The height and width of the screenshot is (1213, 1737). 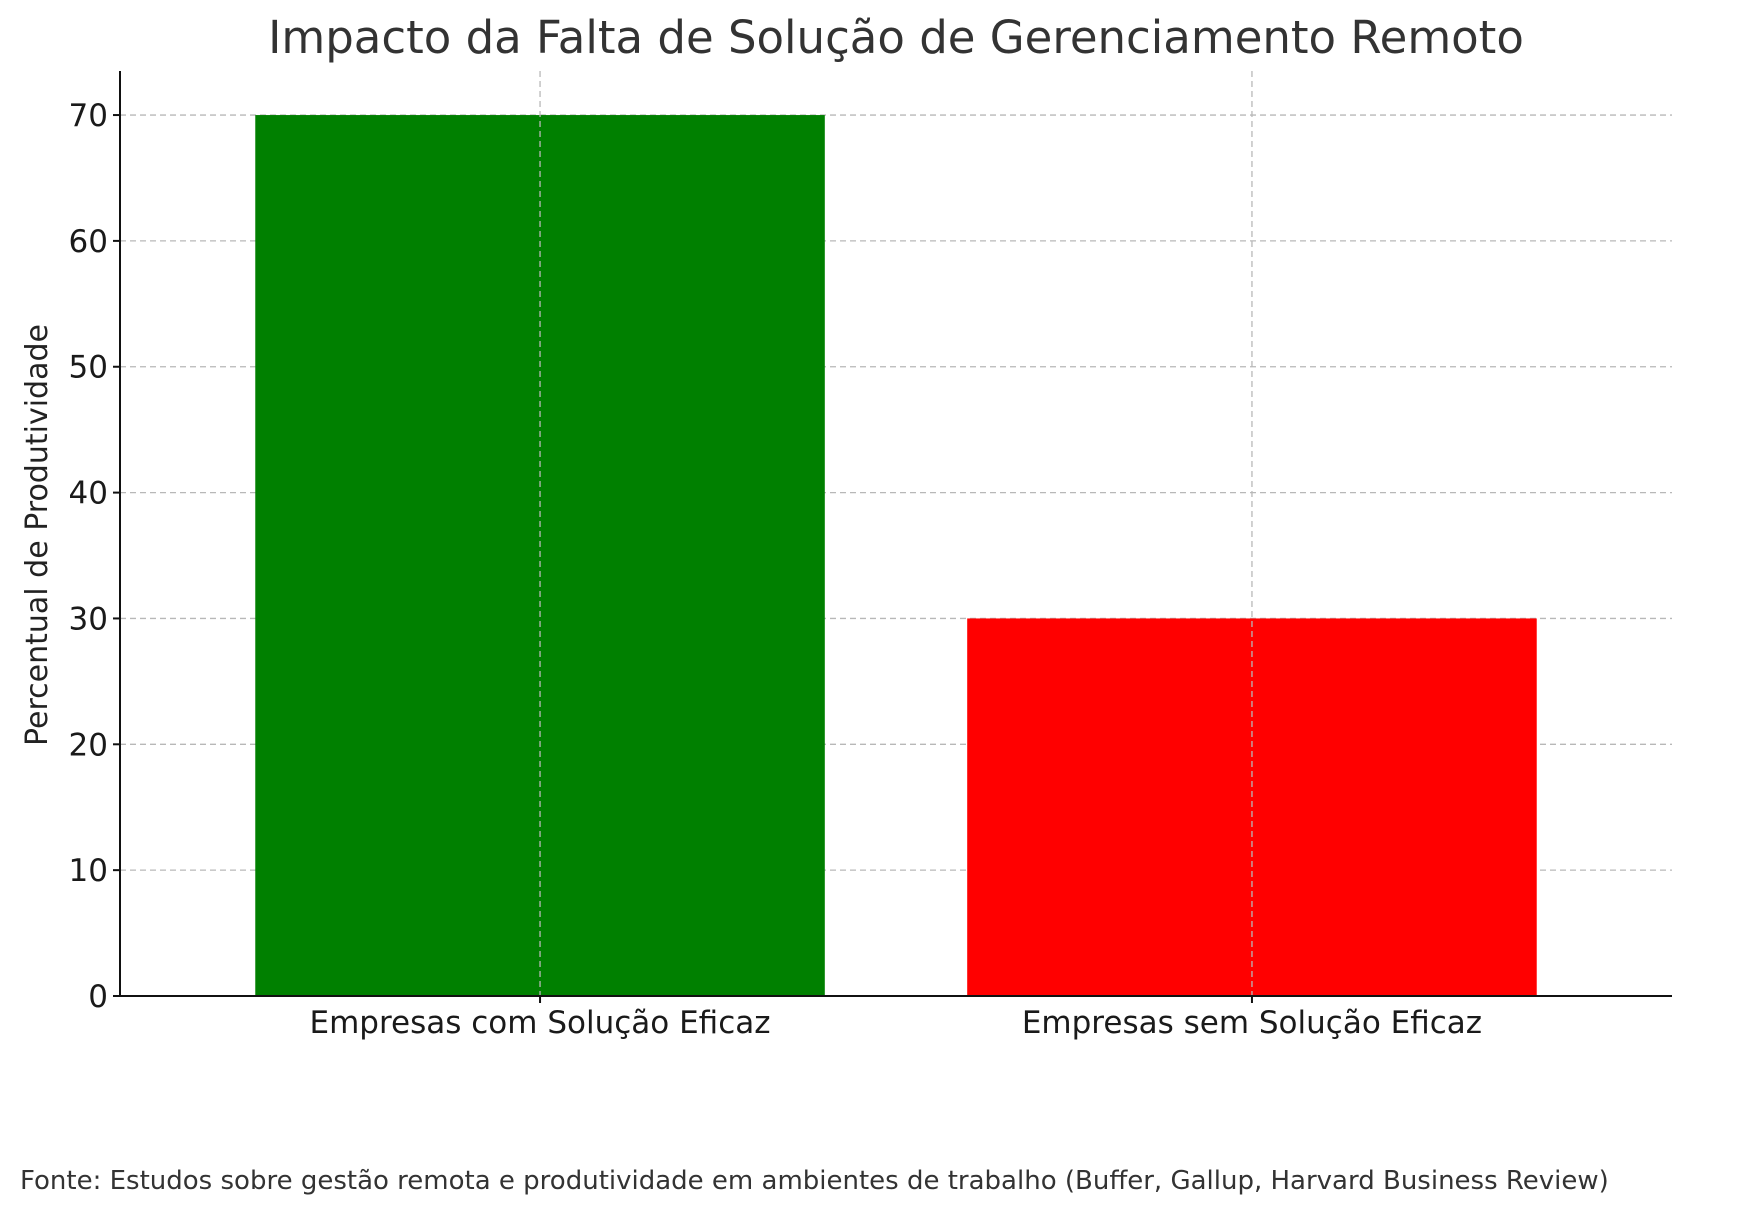 What do you see at coordinates (540, 1023) in the screenshot?
I see `x-tick-label: Empresas com Solução Eficaz` at bounding box center [540, 1023].